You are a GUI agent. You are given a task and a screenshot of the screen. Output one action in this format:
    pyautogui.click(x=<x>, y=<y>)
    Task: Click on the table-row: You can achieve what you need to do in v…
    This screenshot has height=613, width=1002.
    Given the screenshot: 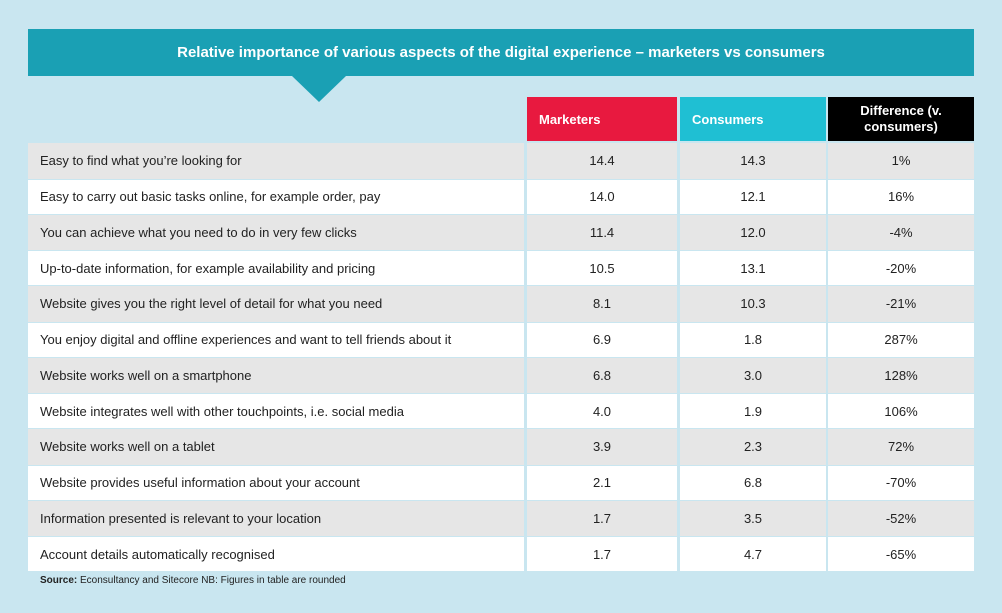 What is the action you would take?
    pyautogui.click(x=501, y=232)
    